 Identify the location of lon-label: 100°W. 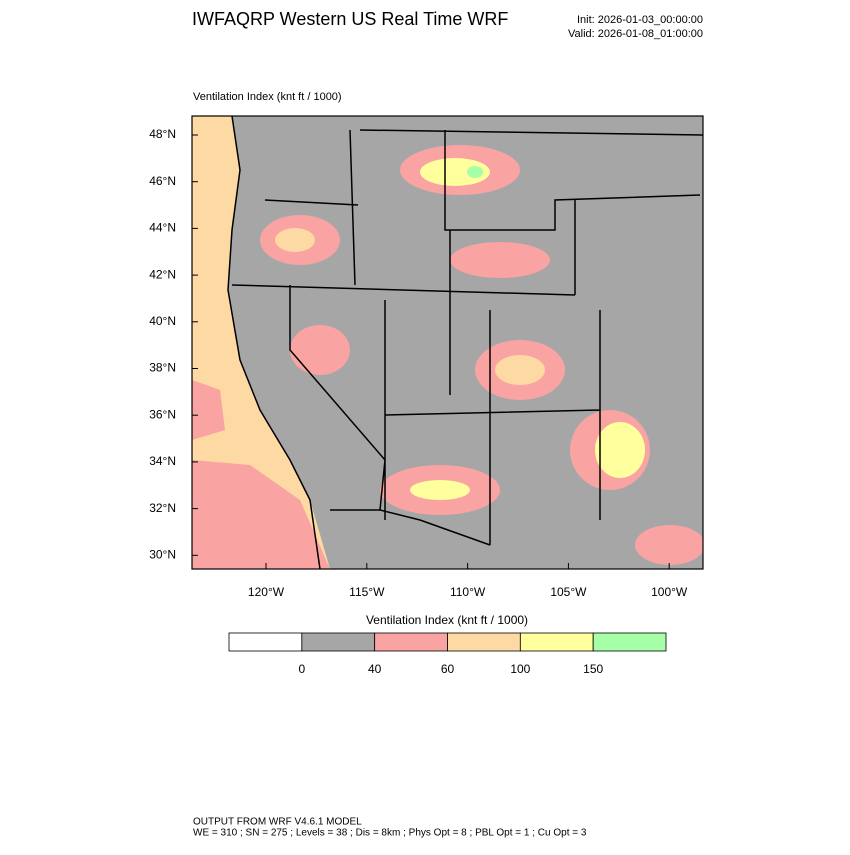
(669, 592).